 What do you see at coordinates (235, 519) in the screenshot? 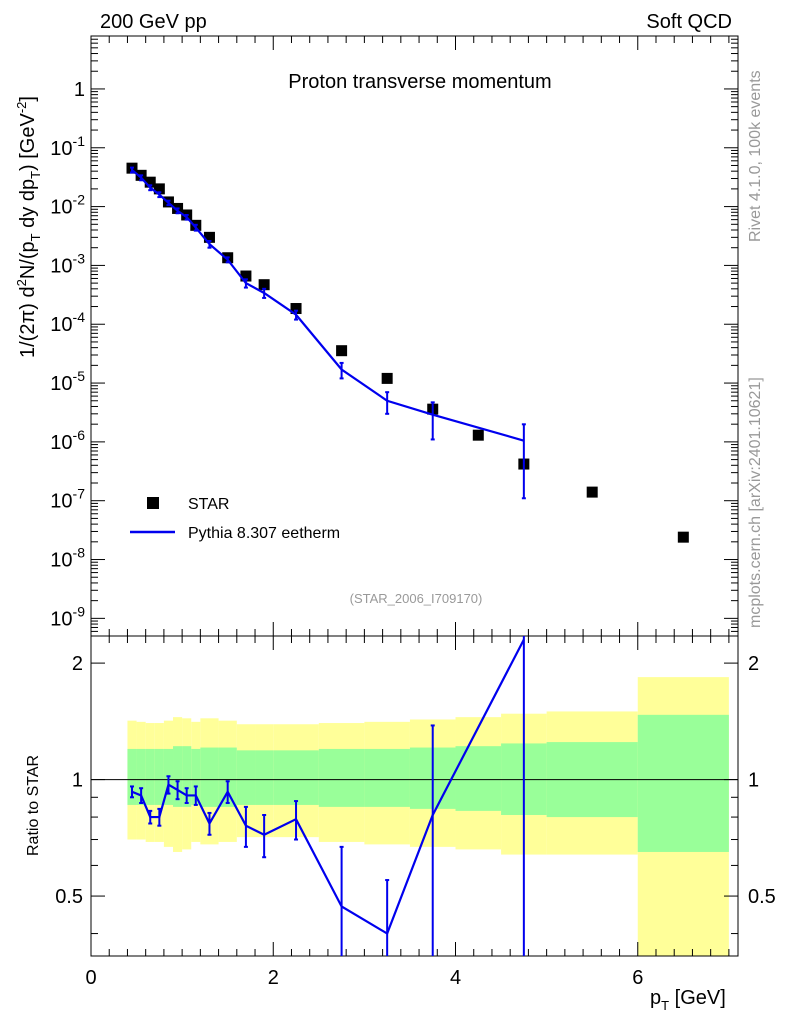
I see `legend: STAR Pythia 8.307 eetherm` at bounding box center [235, 519].